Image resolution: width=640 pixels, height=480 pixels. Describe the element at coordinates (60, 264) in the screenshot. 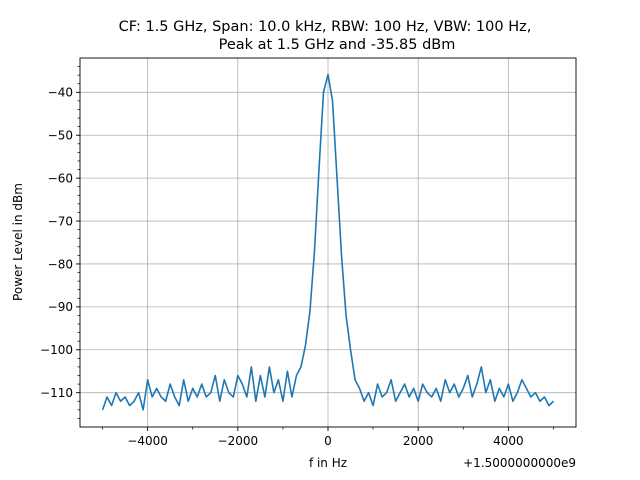

I see `y-tick-label-3: −80` at that location.